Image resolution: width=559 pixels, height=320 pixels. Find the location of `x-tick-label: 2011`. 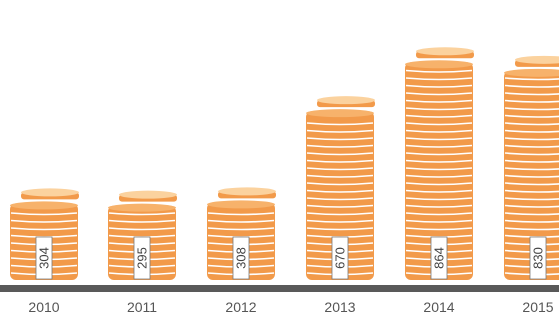

x-tick-label: 2011 is located at coordinates (142, 307).